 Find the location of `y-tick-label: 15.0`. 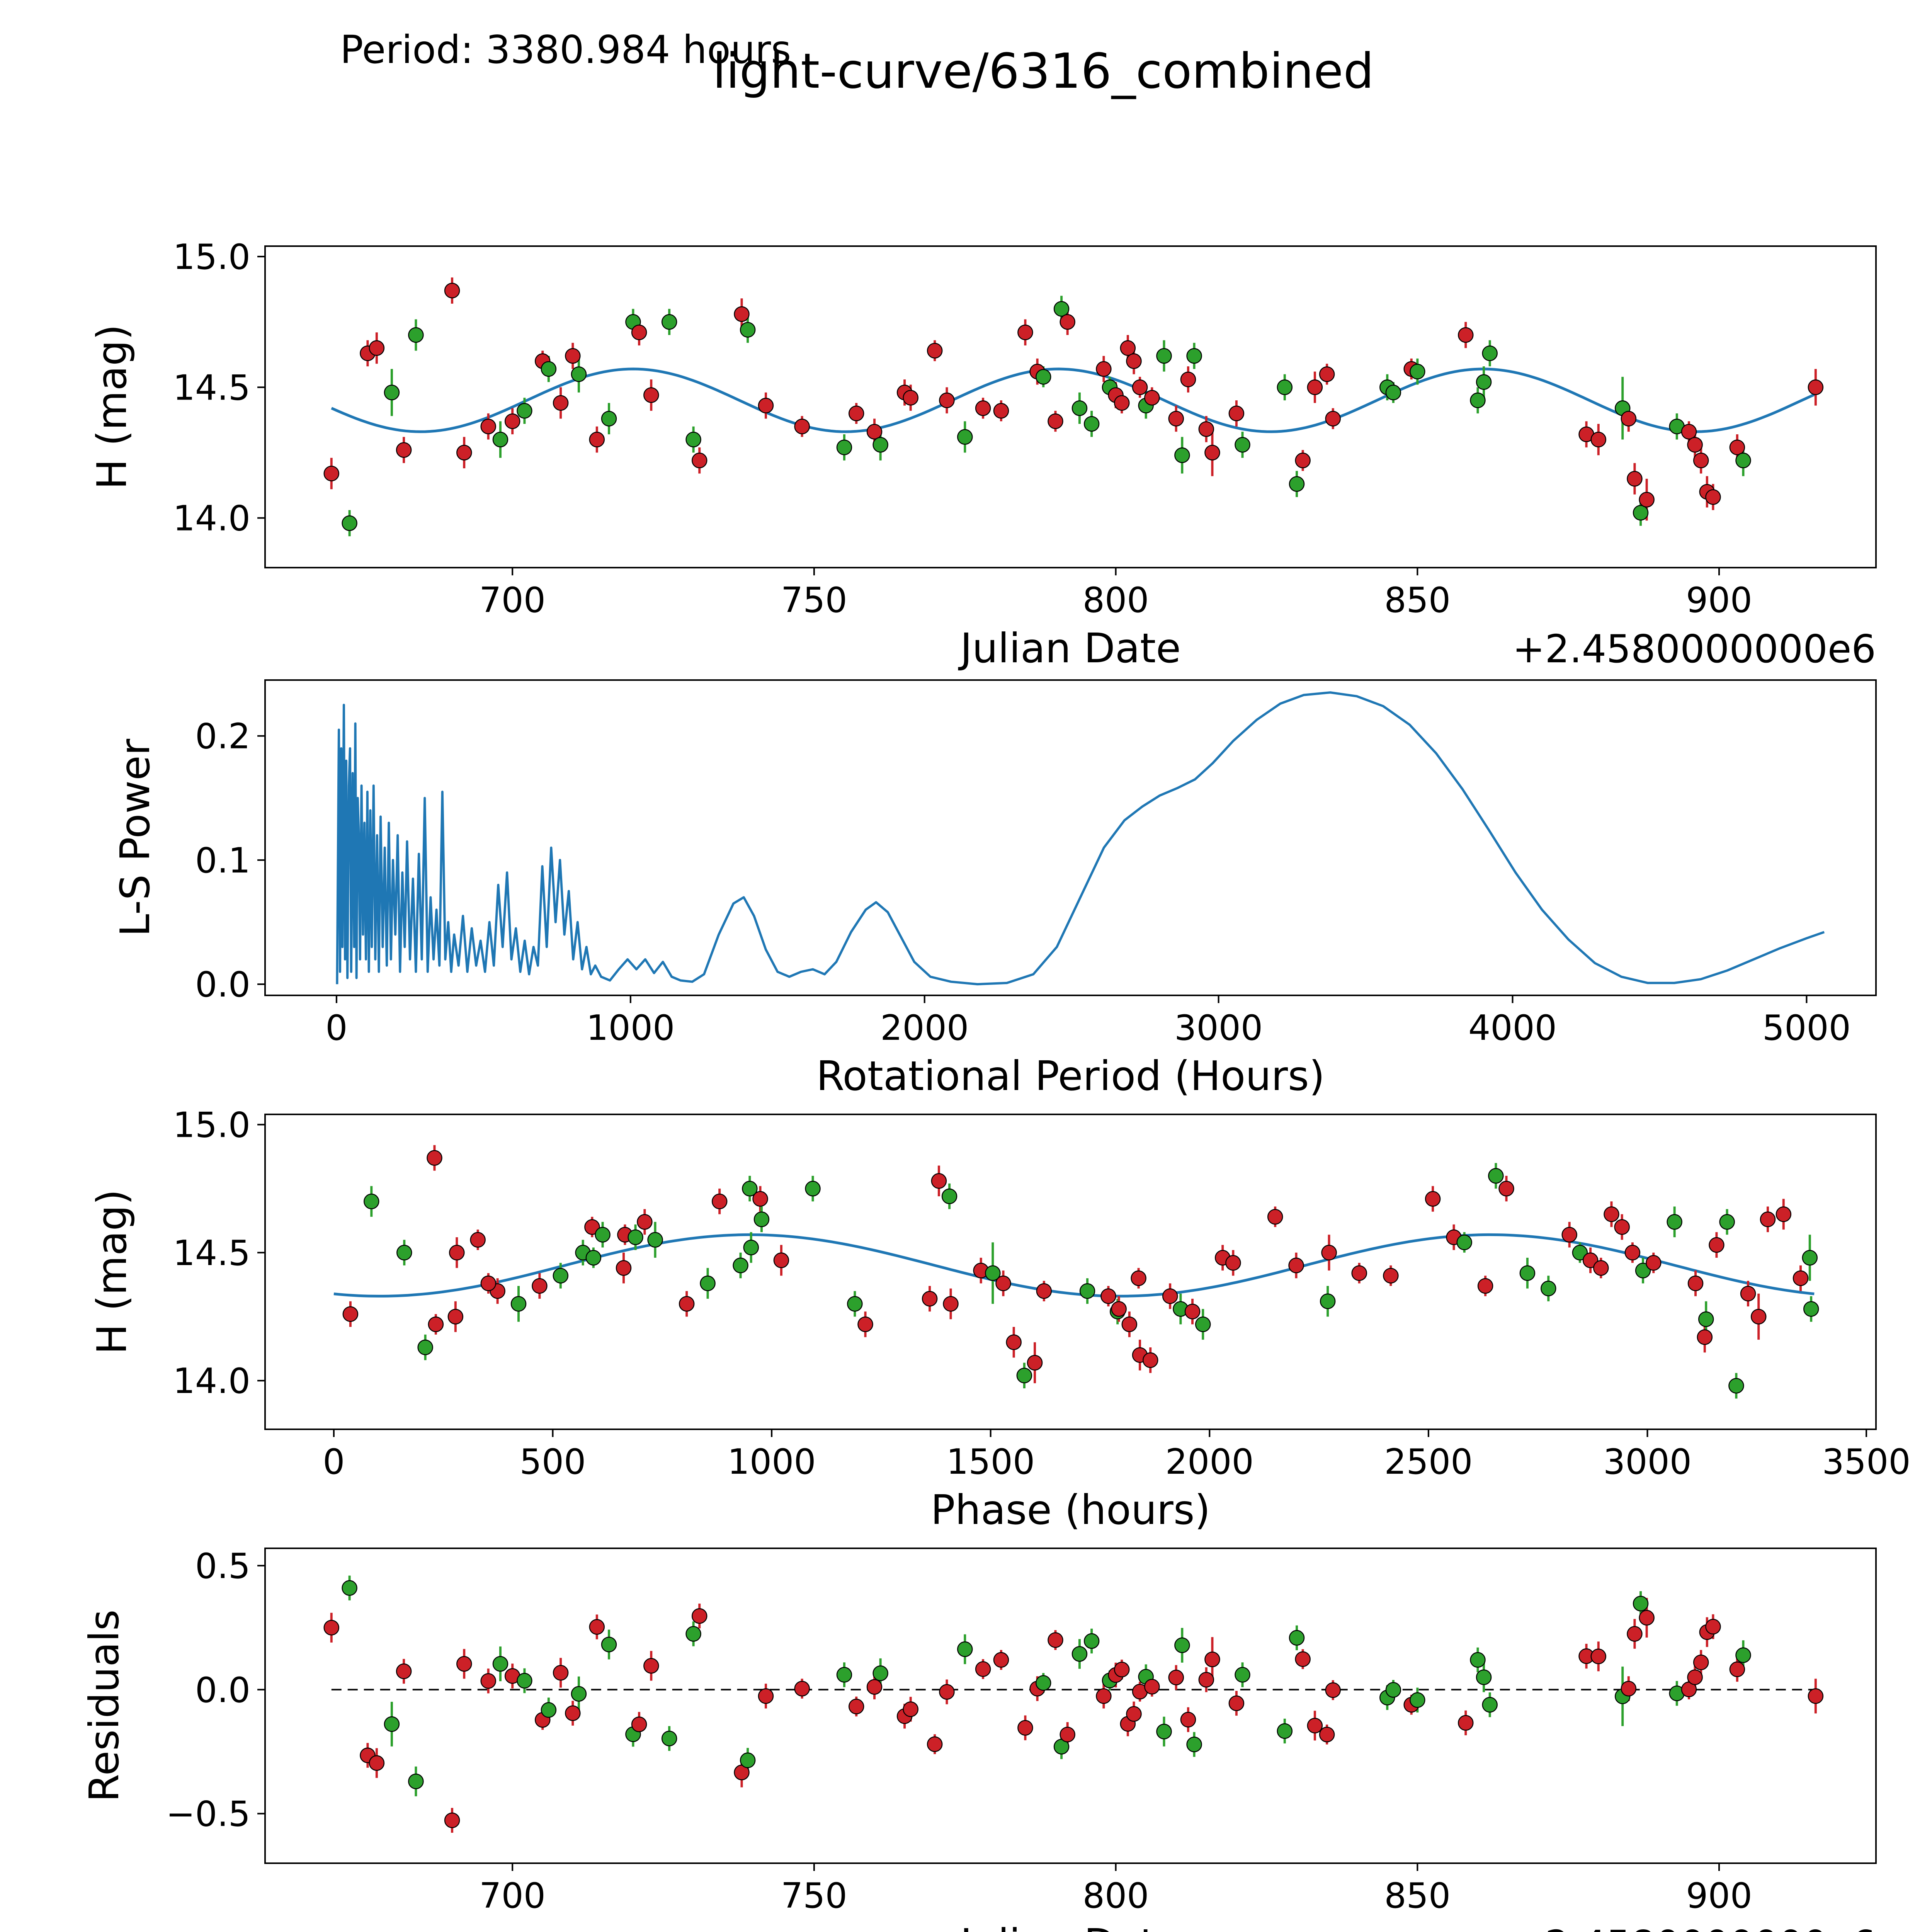

y-tick-label: 15.0 is located at coordinates (212, 257).